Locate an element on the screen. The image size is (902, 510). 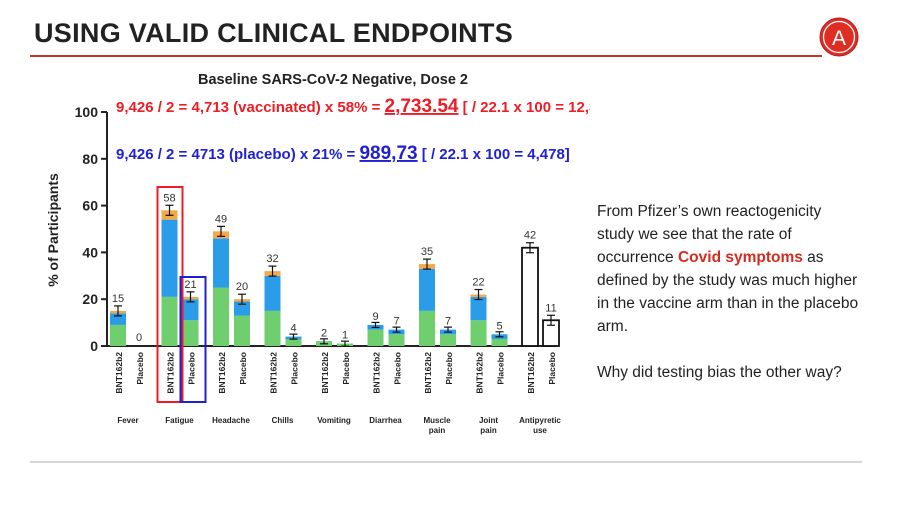
y-tick-label: 40 is located at coordinates (90, 252).